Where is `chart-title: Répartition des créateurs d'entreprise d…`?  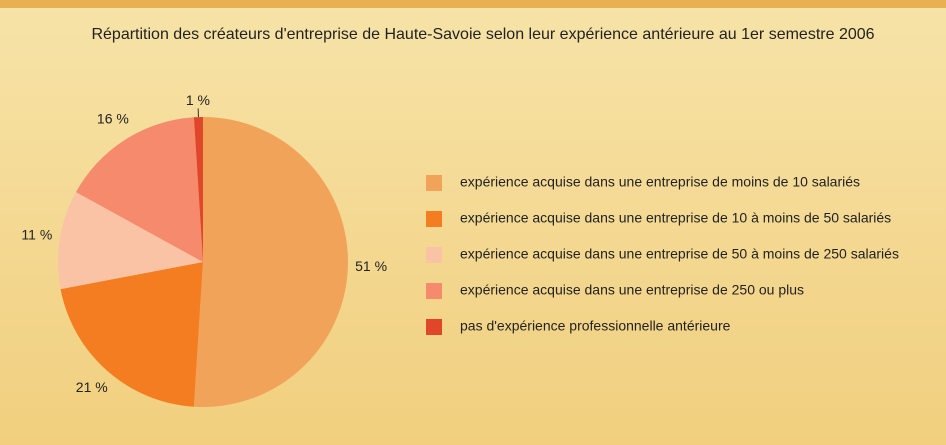 chart-title: Répartition des créateurs d'entreprise d… is located at coordinates (482, 34).